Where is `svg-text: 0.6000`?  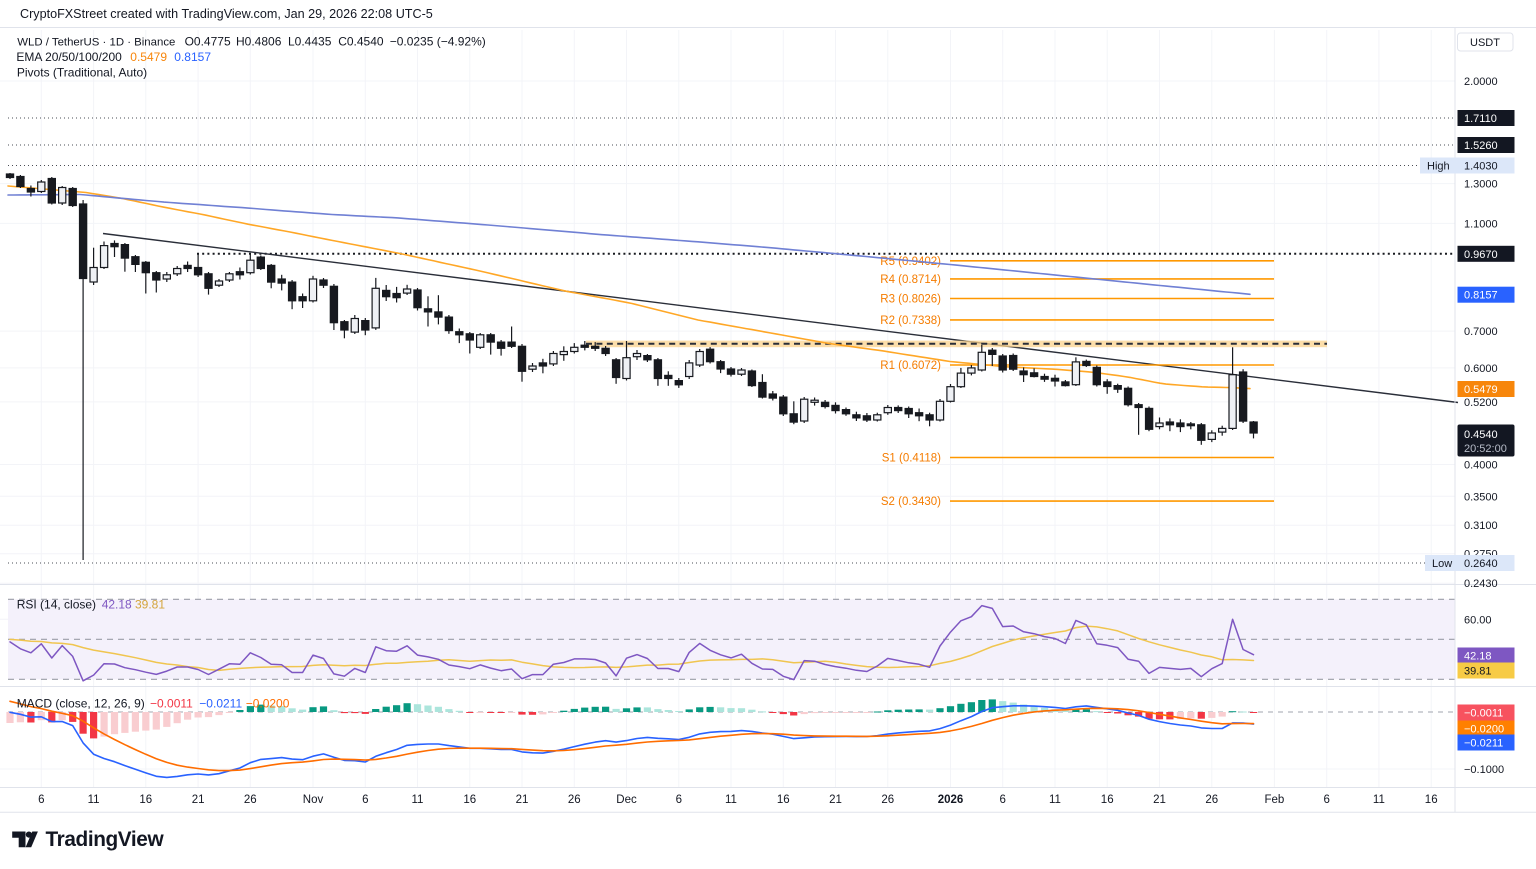
svg-text: 0.6000 is located at coordinates (1481, 369).